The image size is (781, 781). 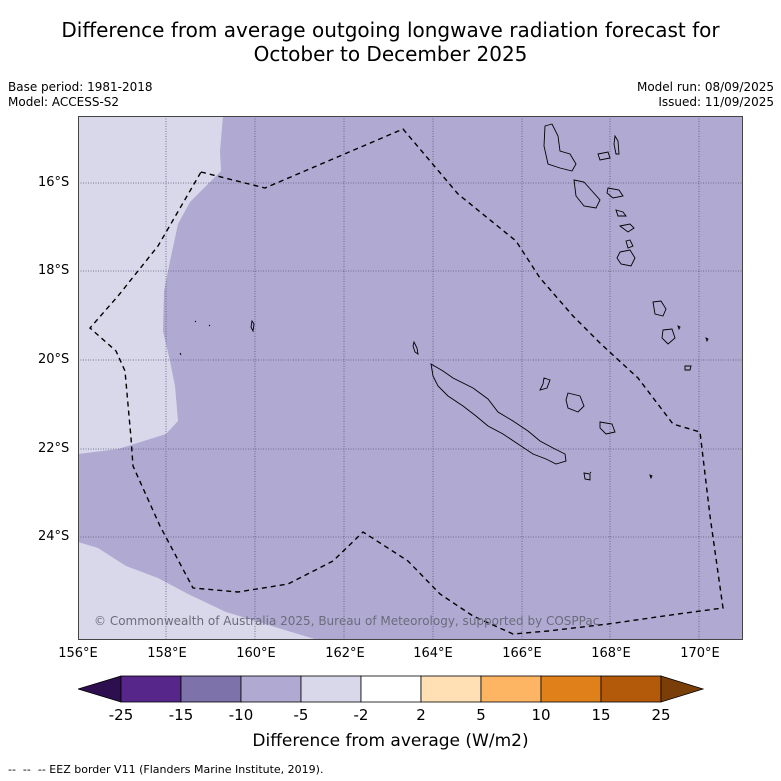 What do you see at coordinates (615, 193) in the screenshot?
I see `vanuatu-ambrym` at bounding box center [615, 193].